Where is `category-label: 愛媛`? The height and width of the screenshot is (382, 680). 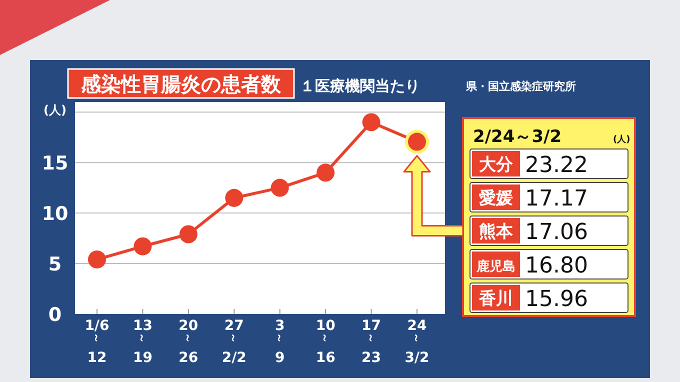
category-label: 愛媛 is located at coordinates (496, 198).